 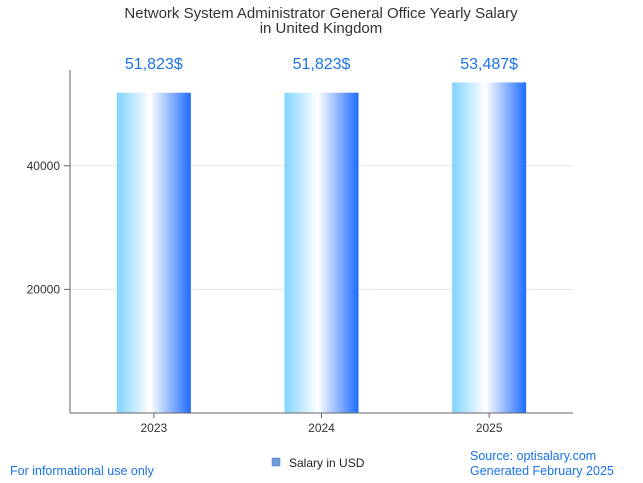 What do you see at coordinates (44, 289) in the screenshot?
I see `y-tick-label-20000: 20000` at bounding box center [44, 289].